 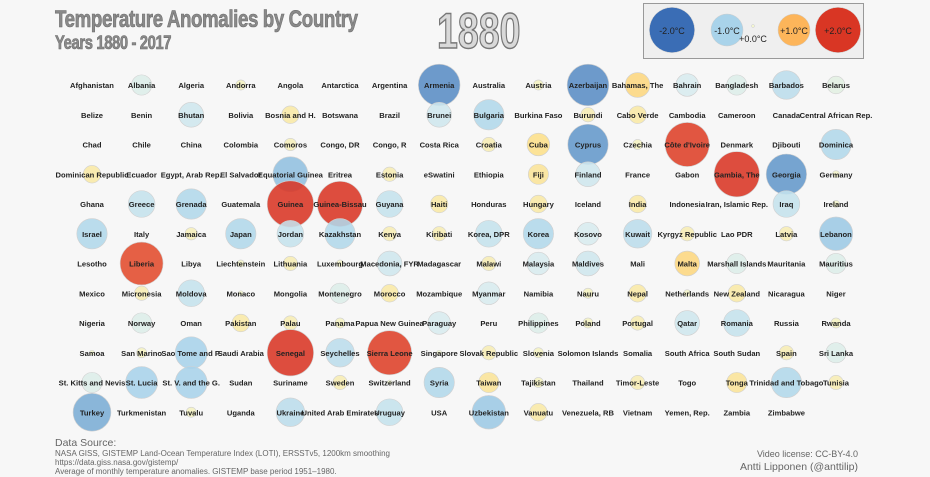 What do you see at coordinates (191, 115) in the screenshot?
I see `country-label: Bhutan` at bounding box center [191, 115].